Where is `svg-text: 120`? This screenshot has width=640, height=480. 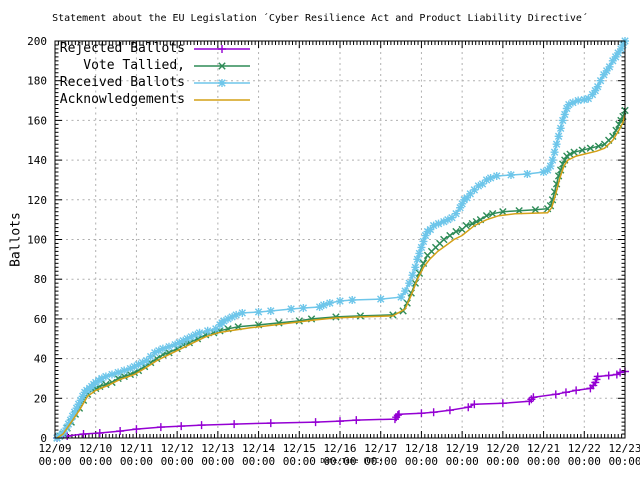 svg-text: 120 is located at coordinates (37, 200).